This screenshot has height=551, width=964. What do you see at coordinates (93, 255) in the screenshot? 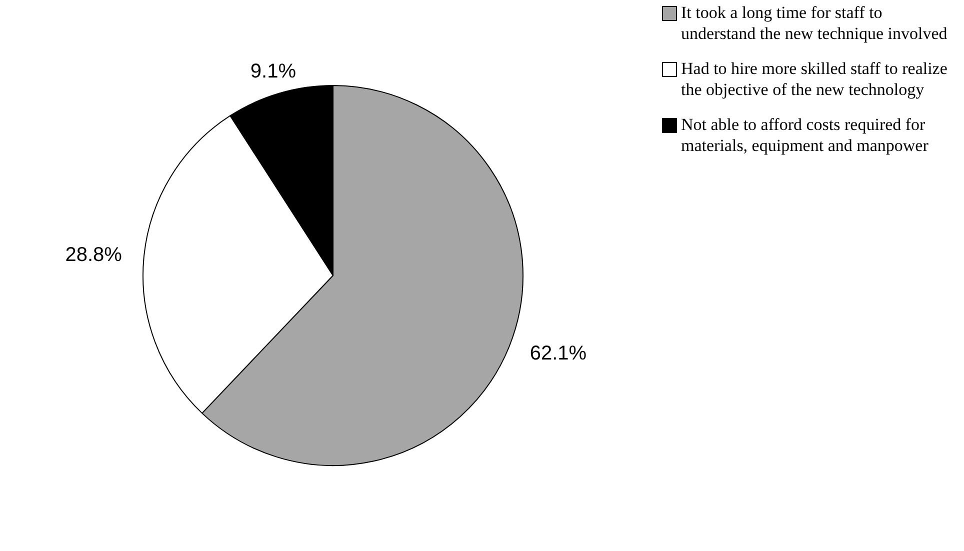
I see `data-label: 28.8%` at bounding box center [93, 255].